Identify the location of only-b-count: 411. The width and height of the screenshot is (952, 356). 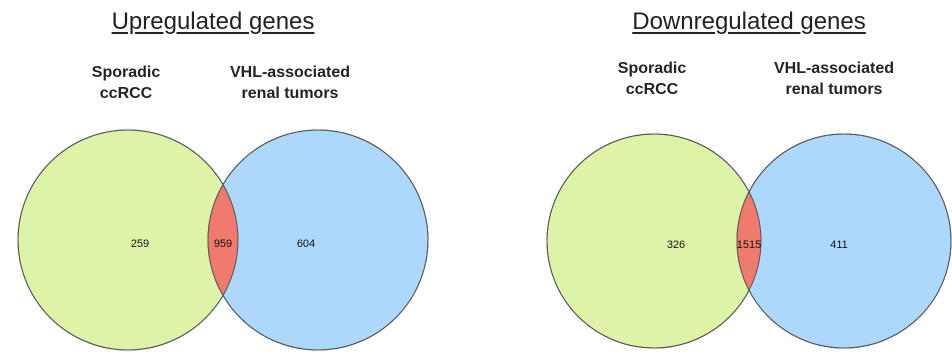
(839, 245).